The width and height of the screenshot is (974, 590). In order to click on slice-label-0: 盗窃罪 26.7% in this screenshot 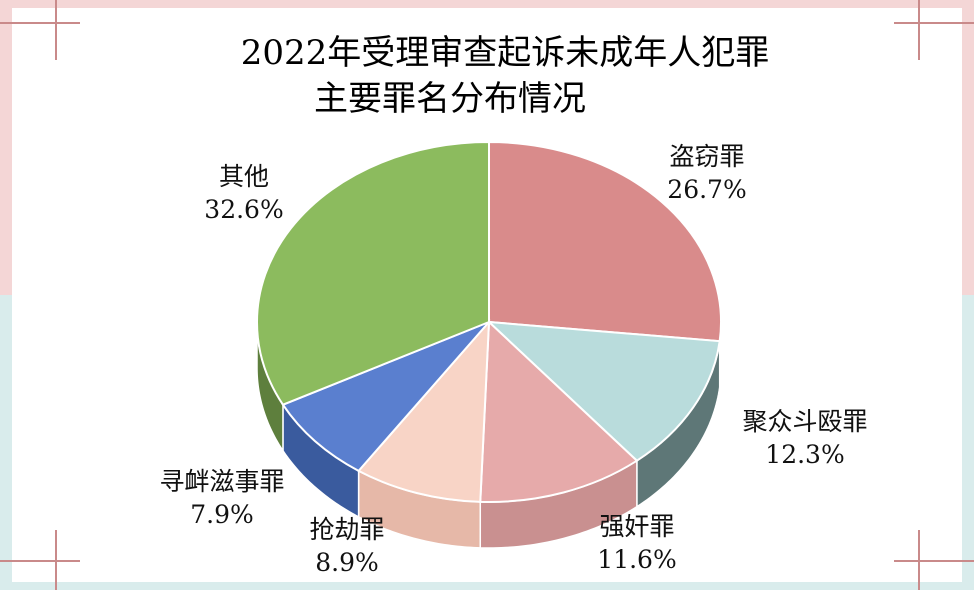, I will do `click(706, 173)`.